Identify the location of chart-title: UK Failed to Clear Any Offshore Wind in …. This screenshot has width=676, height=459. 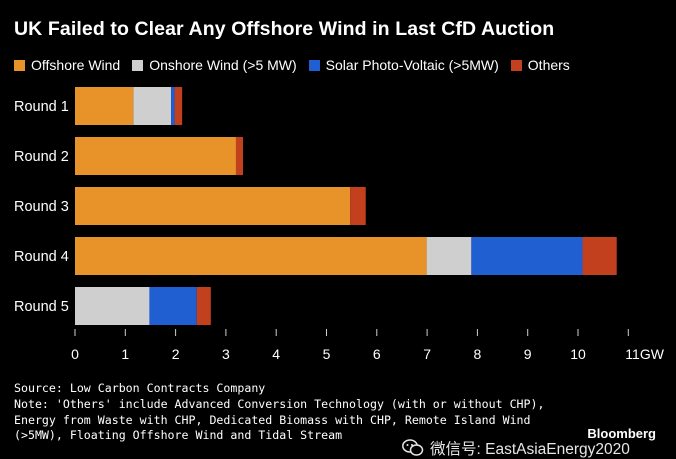
(284, 29).